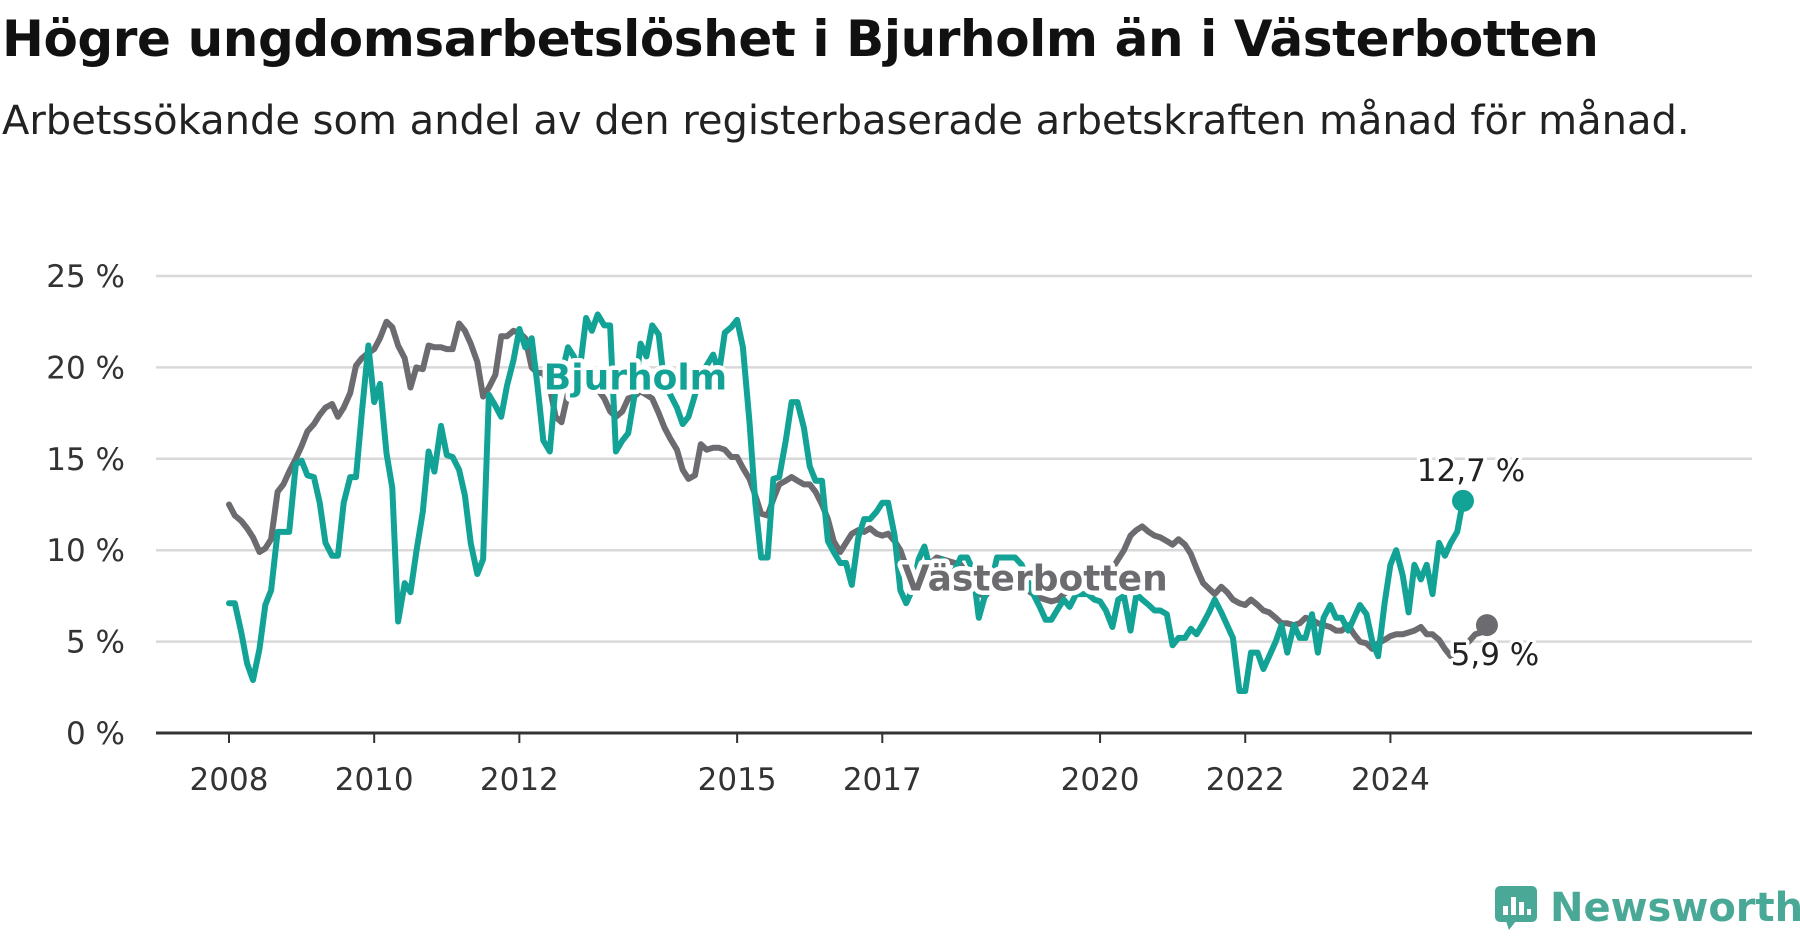 The width and height of the screenshot is (1800, 948). I want to click on end-label-halo: 12,7 %, so click(1471, 471).